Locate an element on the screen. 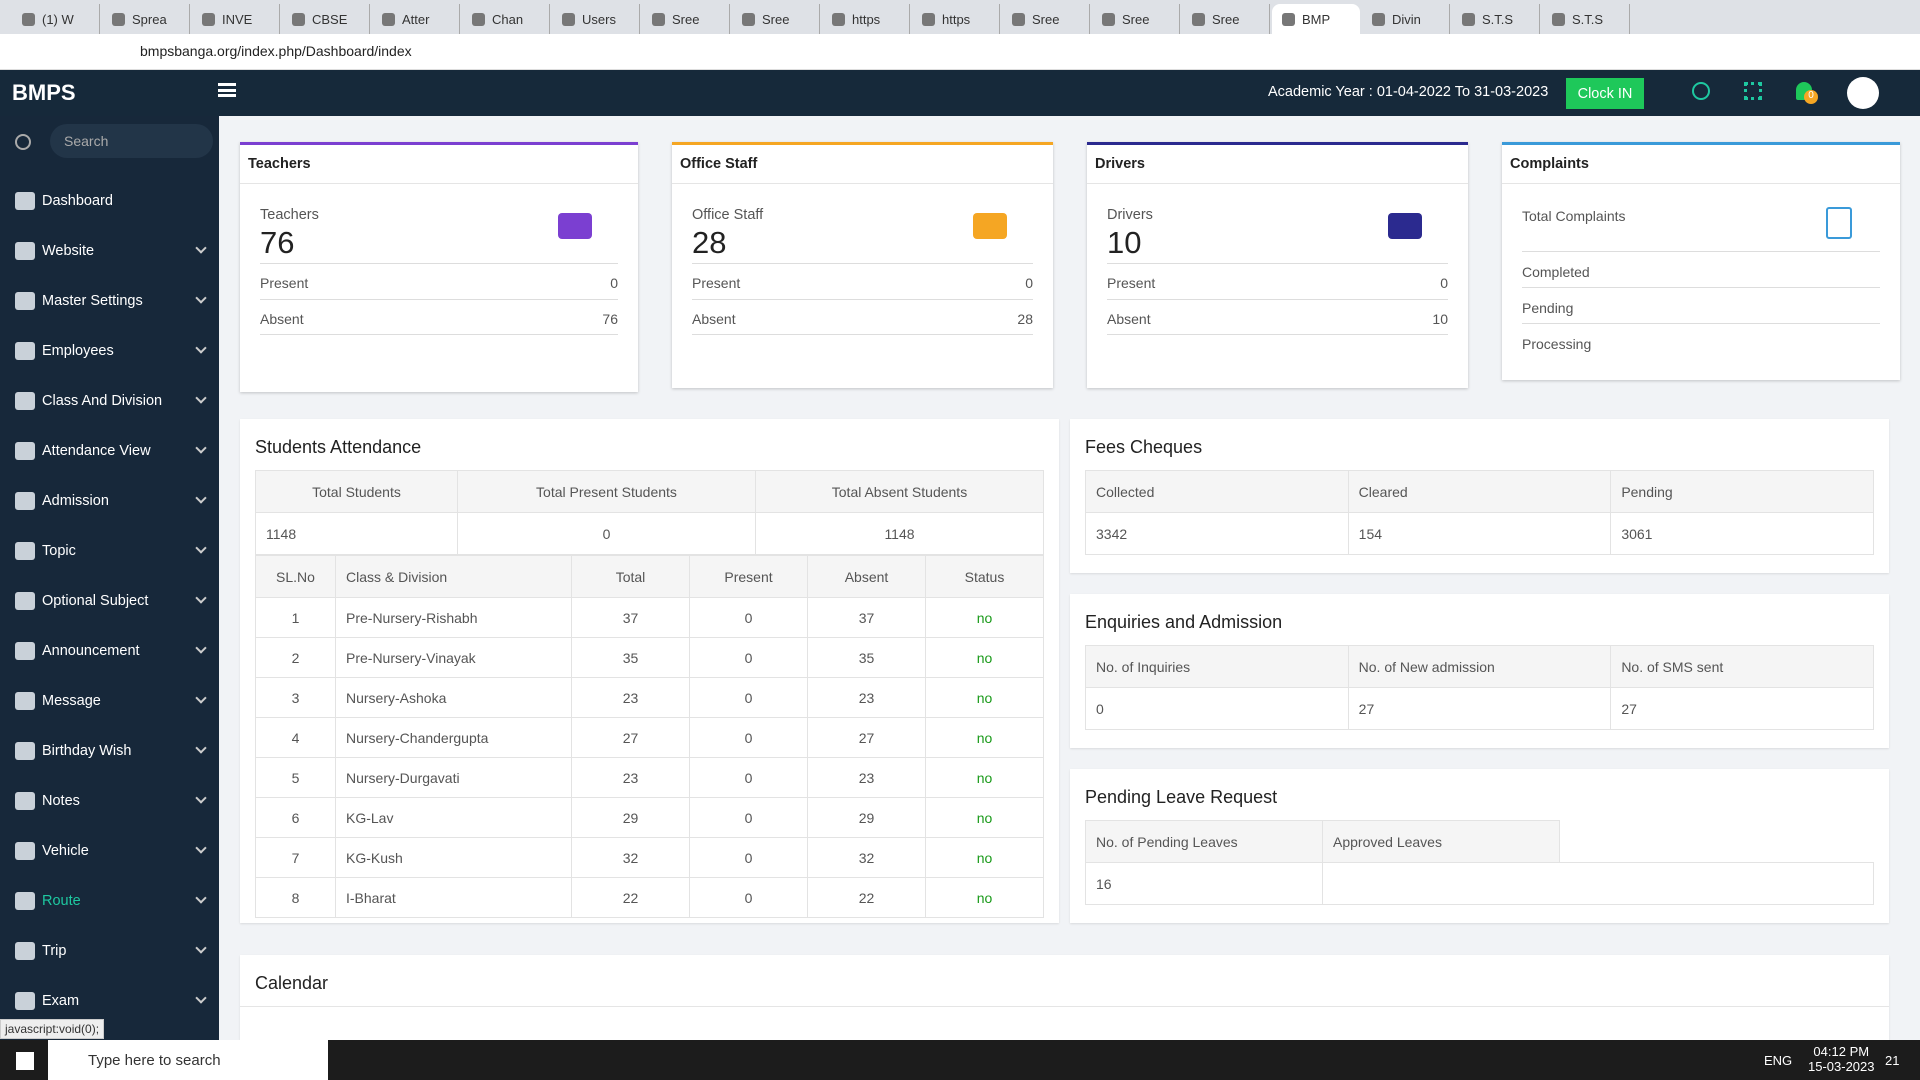 The height and width of the screenshot is (1080, 1920). attendance-cell: no is located at coordinates (984, 617).